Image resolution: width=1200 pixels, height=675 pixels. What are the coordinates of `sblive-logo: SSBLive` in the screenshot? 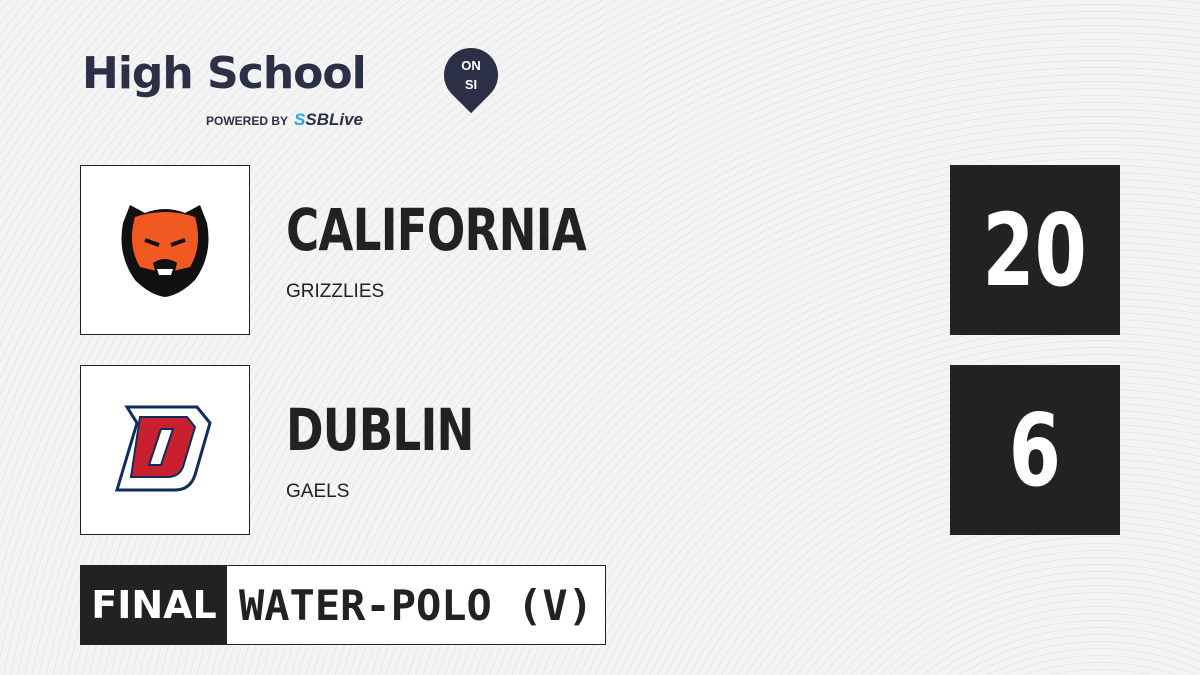 It's located at (328, 119).